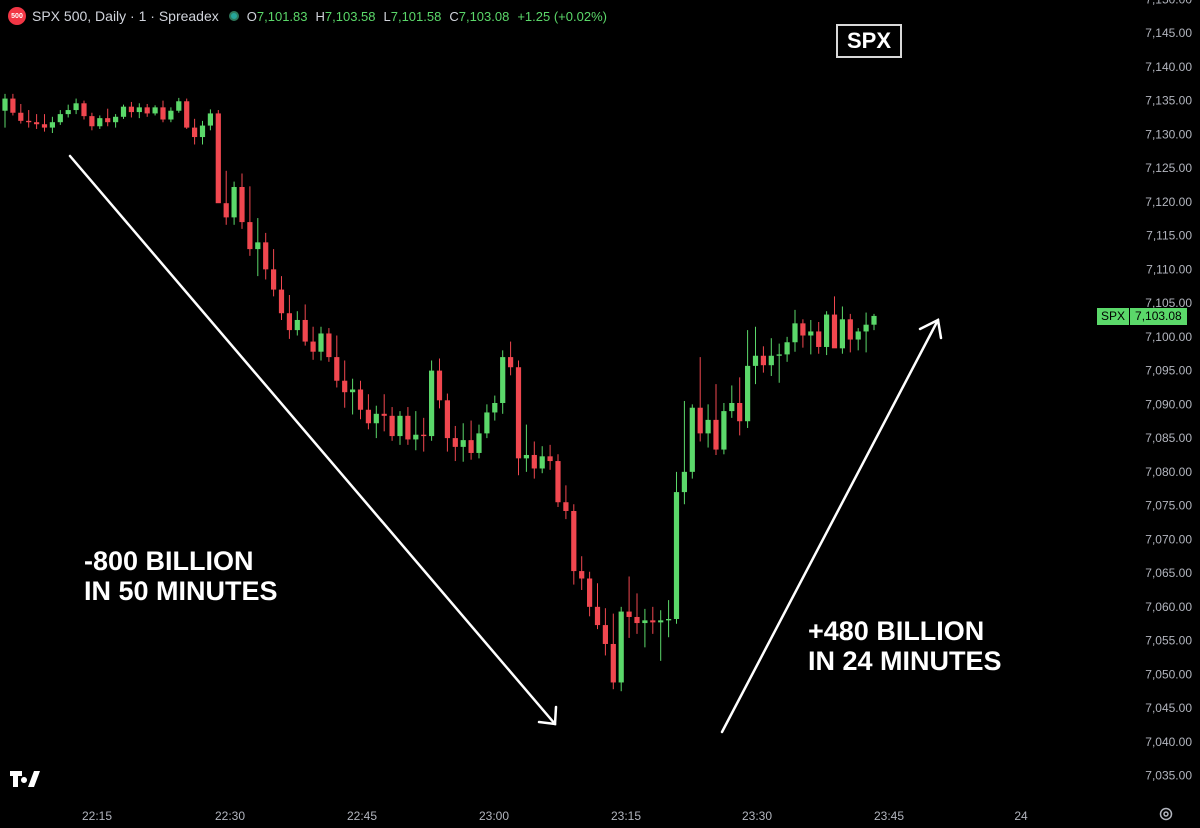  Describe the element at coordinates (17, 16) in the screenshot. I see `symbol-badge: 500` at that location.